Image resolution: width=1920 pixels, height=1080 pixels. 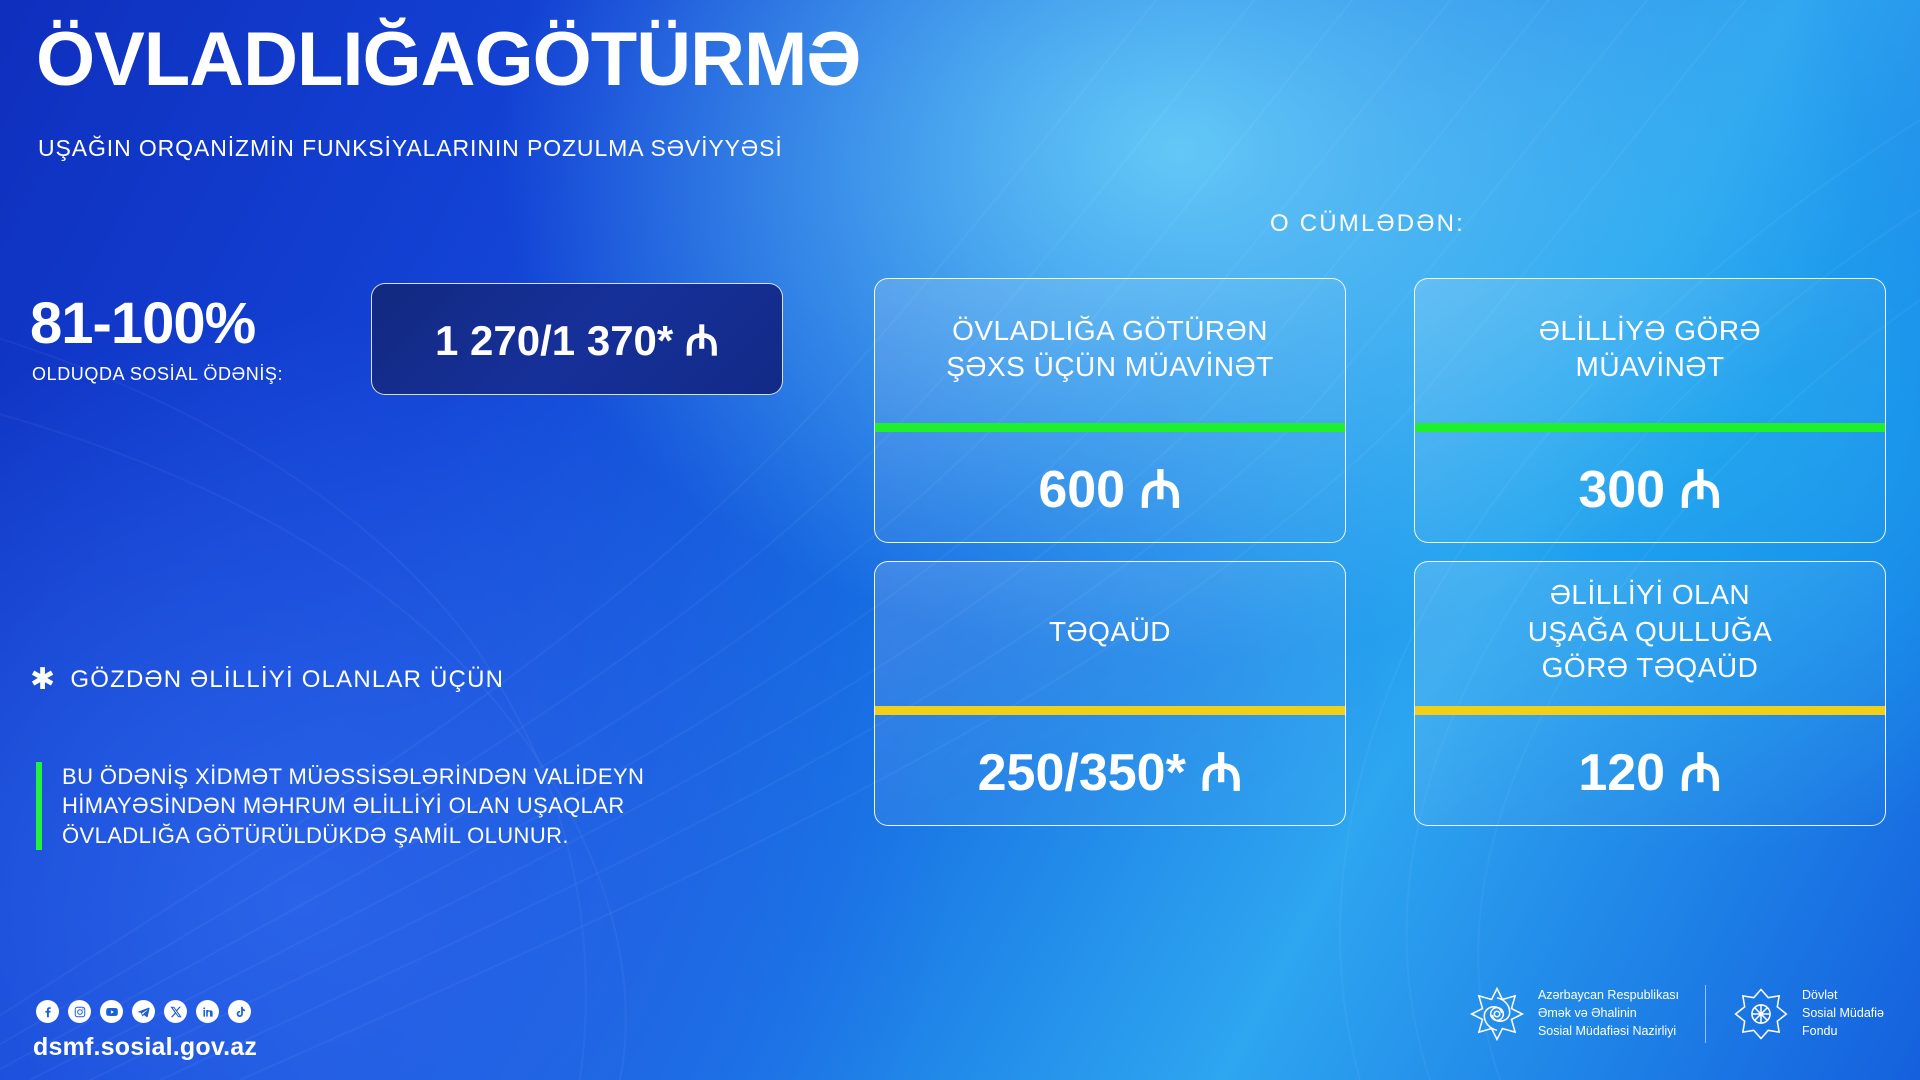 What do you see at coordinates (448, 59) in the screenshot?
I see `page-title: ÖVLADLIĞAGÖTÜRMƏ` at bounding box center [448, 59].